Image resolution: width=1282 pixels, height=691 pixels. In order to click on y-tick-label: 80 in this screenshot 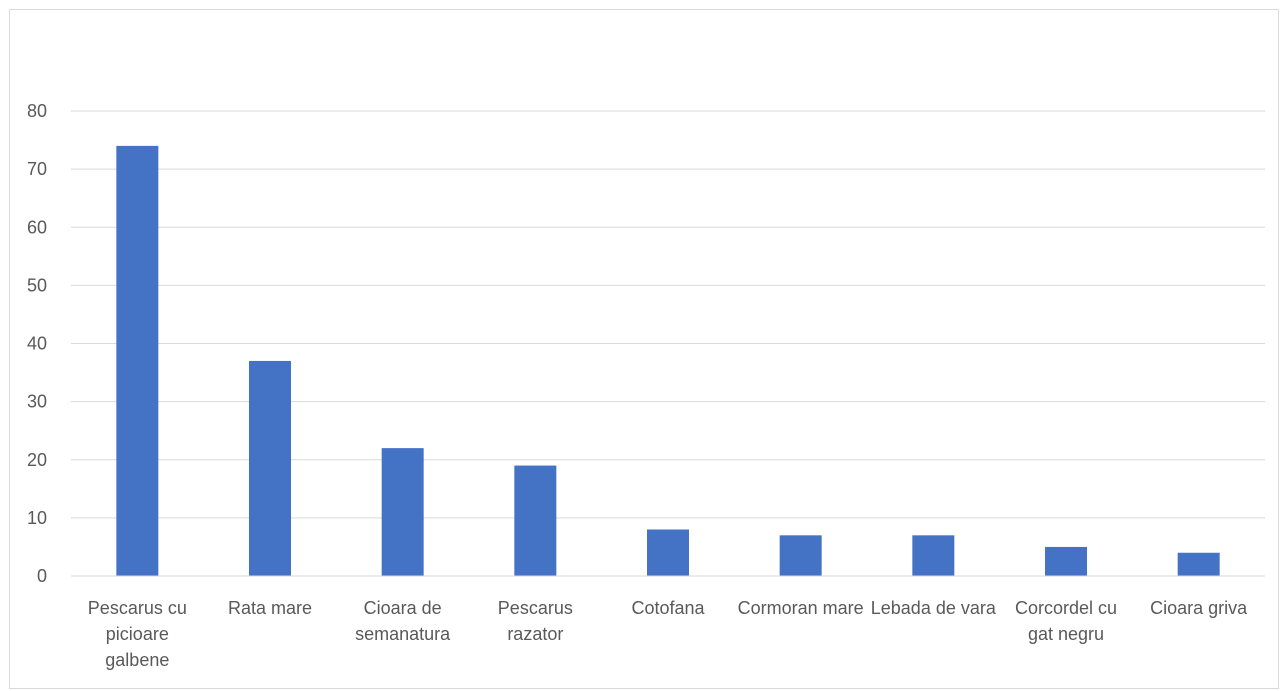, I will do `click(37, 111)`.